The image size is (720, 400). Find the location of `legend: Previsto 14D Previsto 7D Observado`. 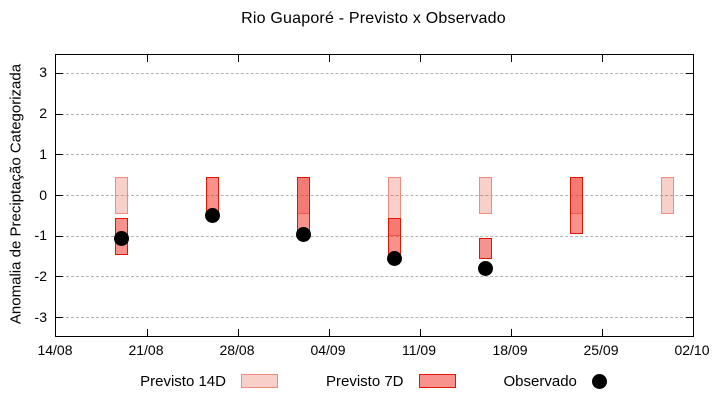

legend: Previsto 14D Previsto 7D Observado is located at coordinates (373, 381).